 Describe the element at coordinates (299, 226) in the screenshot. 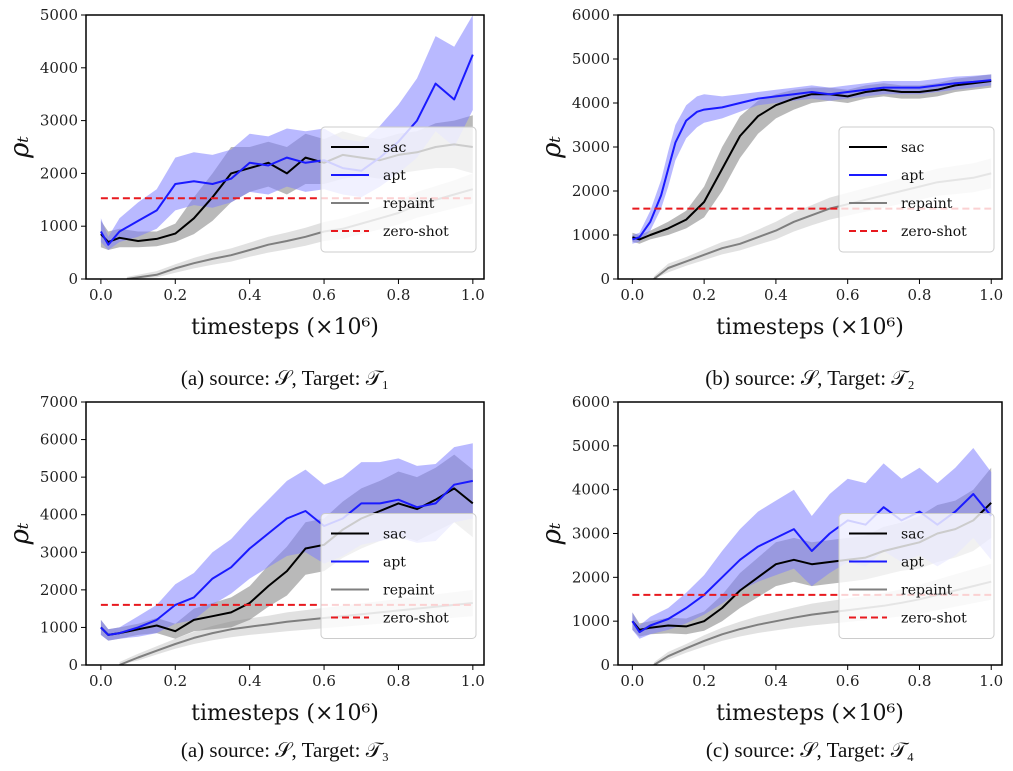

I see `repaint-confidence-band` at that location.